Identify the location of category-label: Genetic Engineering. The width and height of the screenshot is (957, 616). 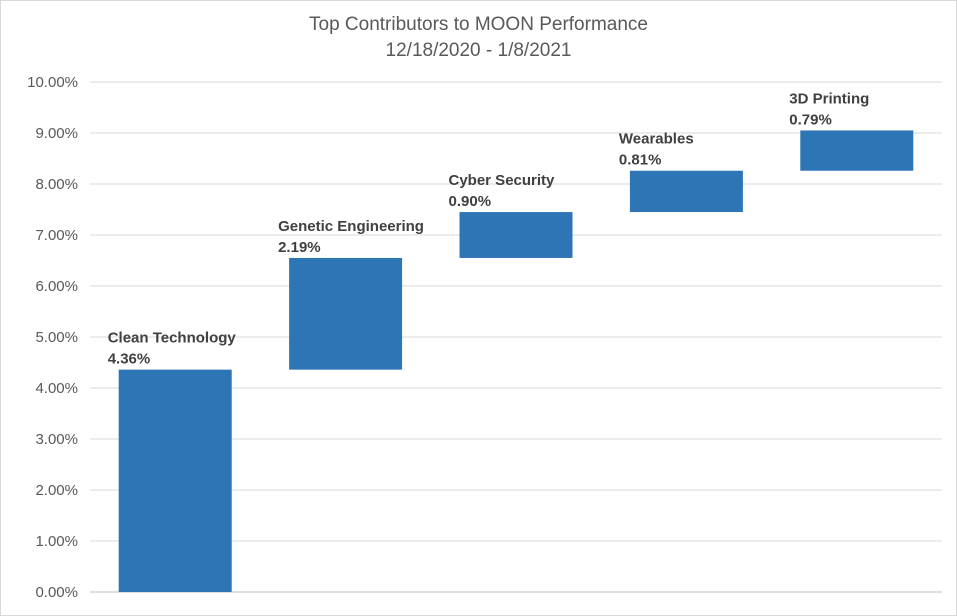
(351, 226).